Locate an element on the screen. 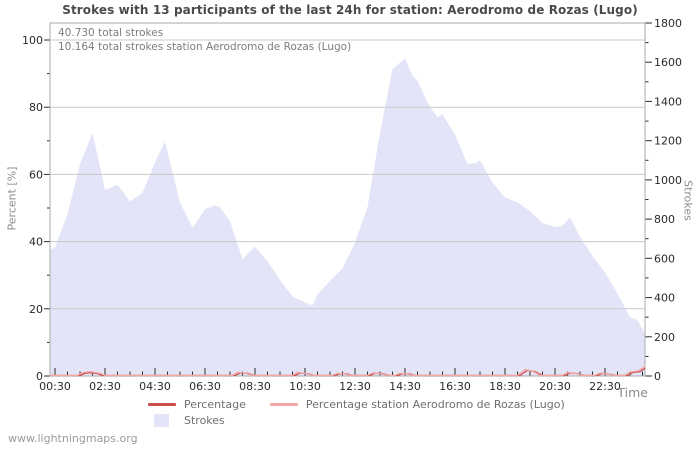  percentage-line-swatch is located at coordinates (162, 404).